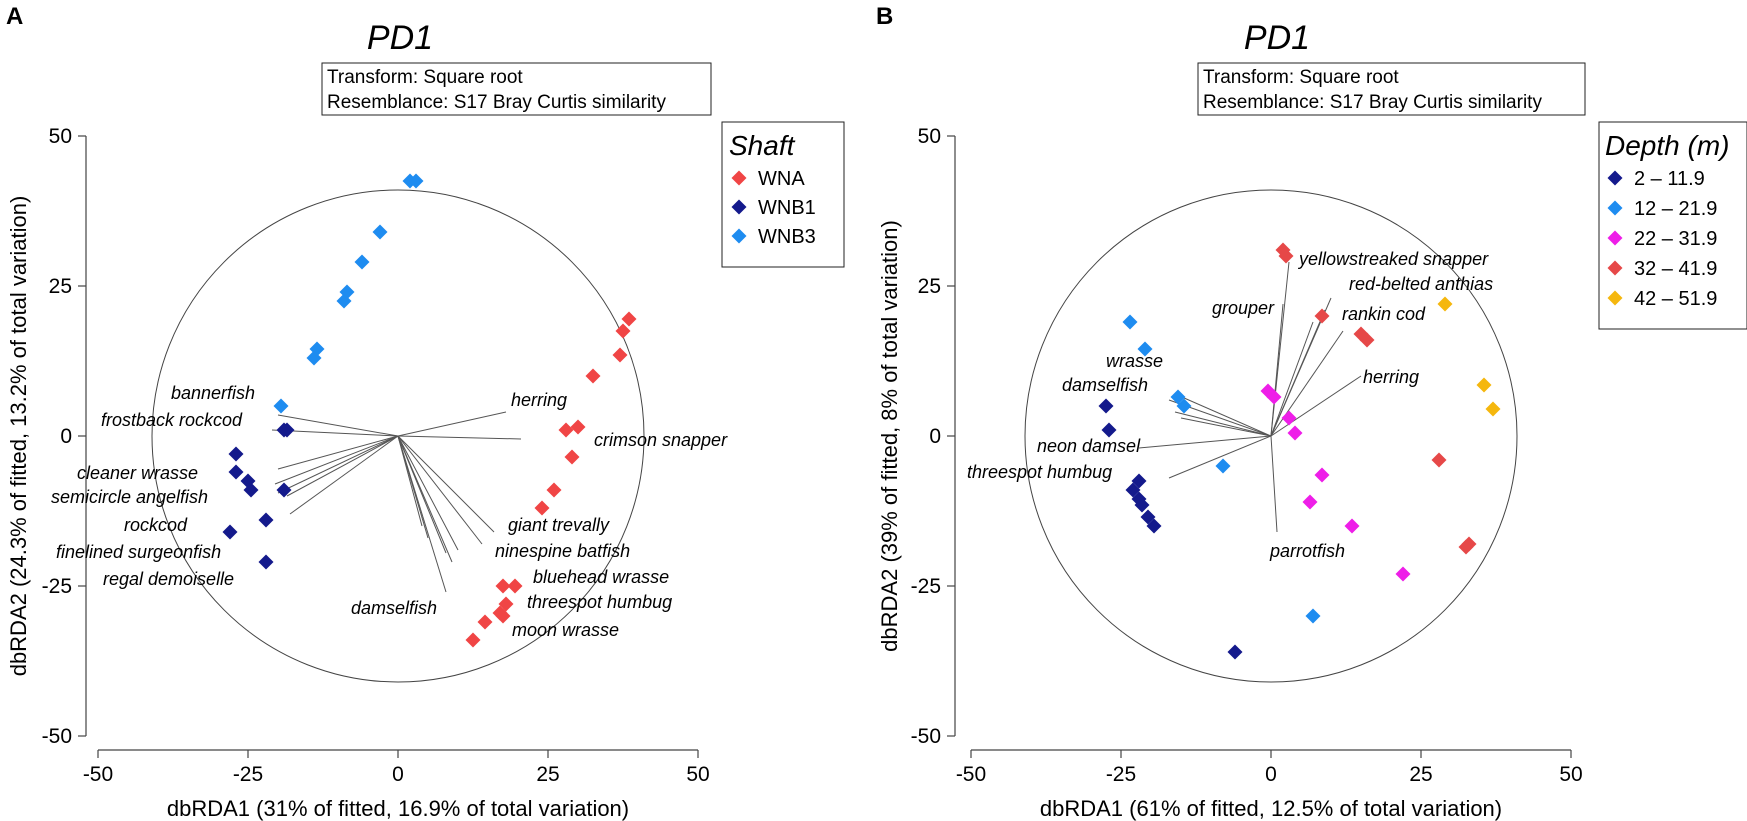 Image resolution: width=1747 pixels, height=821 pixels. I want to click on vector-finelined-surgeonfish, so click(342, 466).